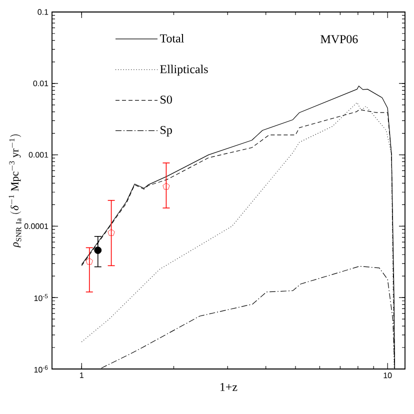 Image resolution: width=414 pixels, height=414 pixels. Describe the element at coordinates (184, 70) in the screenshot. I see `legend-label: Ellipticals` at that location.